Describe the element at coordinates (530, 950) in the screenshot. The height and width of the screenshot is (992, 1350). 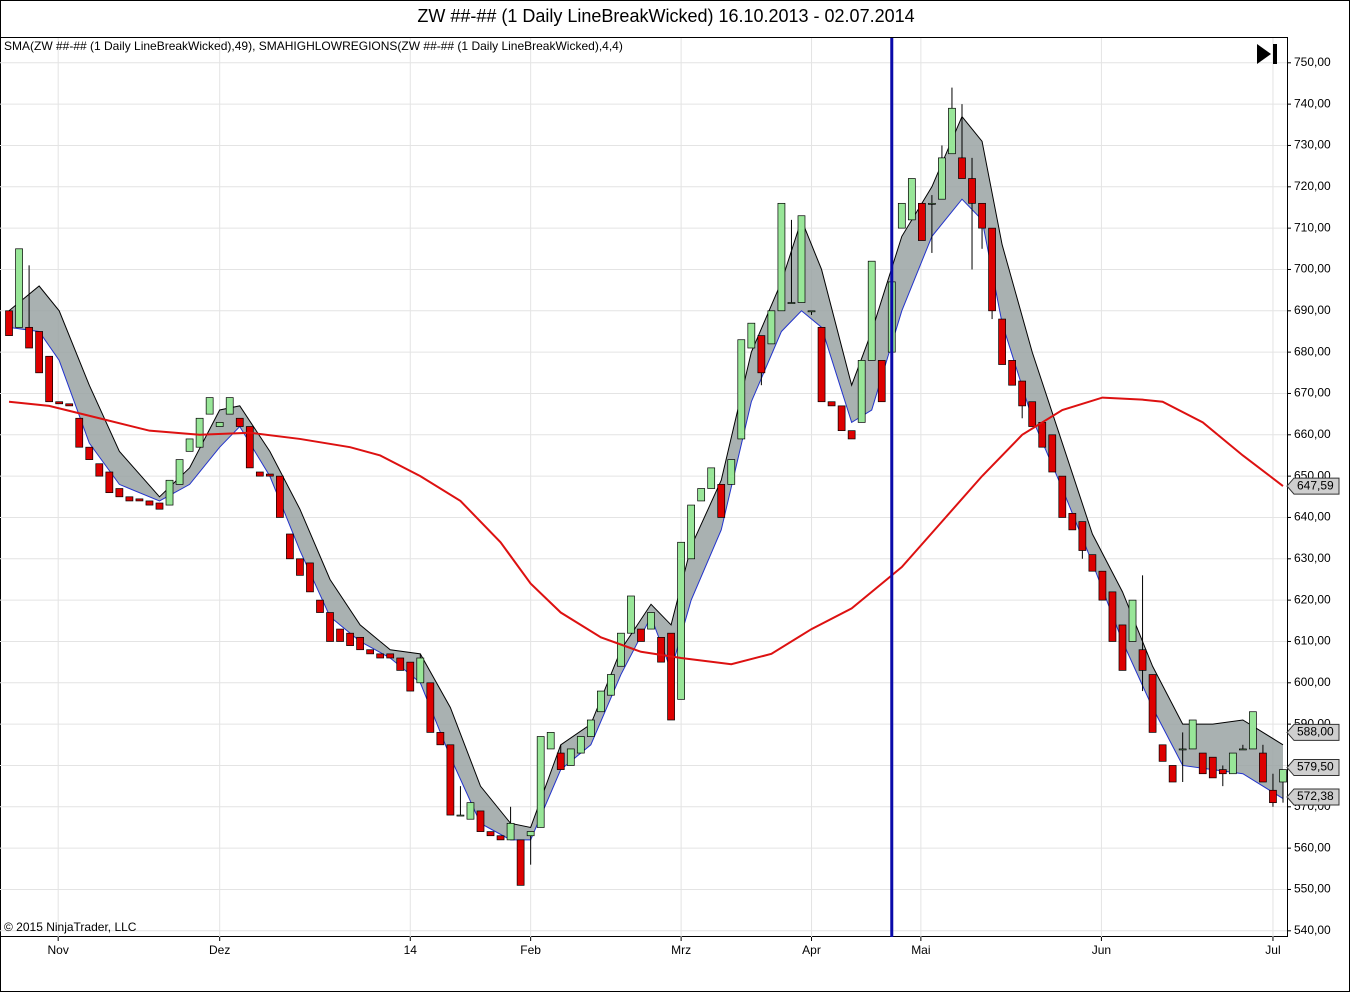
I see `x-tick-label: Feb` at that location.